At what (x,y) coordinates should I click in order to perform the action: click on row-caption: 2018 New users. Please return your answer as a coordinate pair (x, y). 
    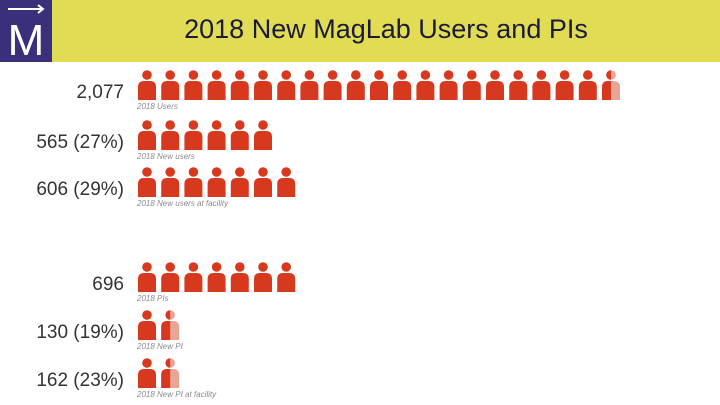
    Looking at the image, I should click on (166, 156).